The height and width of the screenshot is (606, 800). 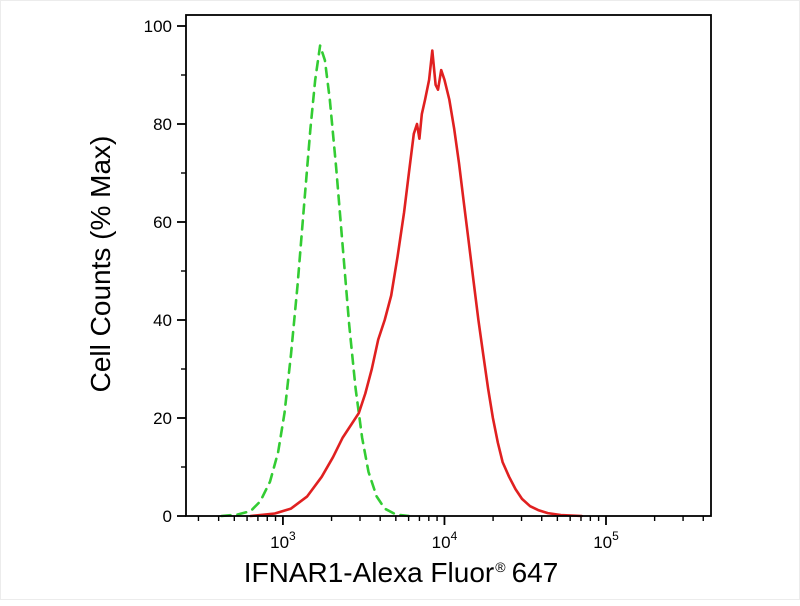 I want to click on y-axis-title: Cell Counts (% Max), so click(x=100, y=264).